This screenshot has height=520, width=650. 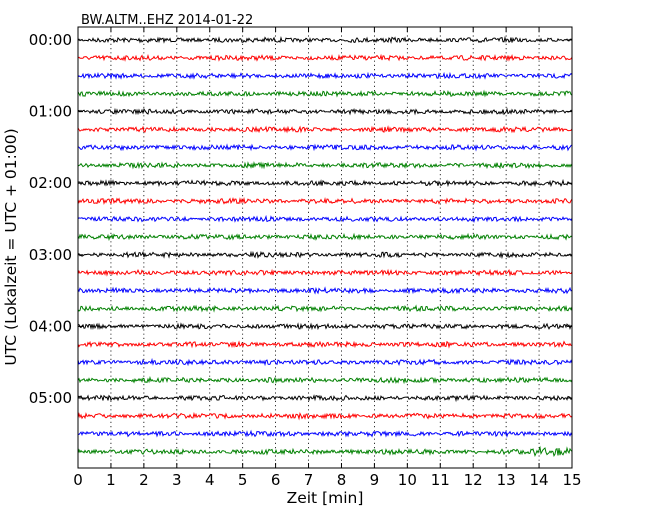 I want to click on x-tick-label: 2, so click(x=144, y=480).